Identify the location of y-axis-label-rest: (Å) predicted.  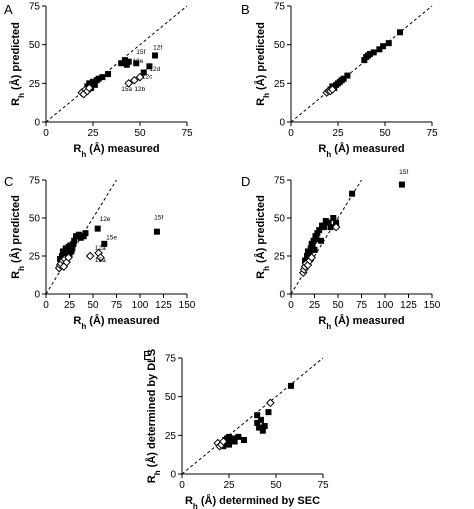
(15, 230).